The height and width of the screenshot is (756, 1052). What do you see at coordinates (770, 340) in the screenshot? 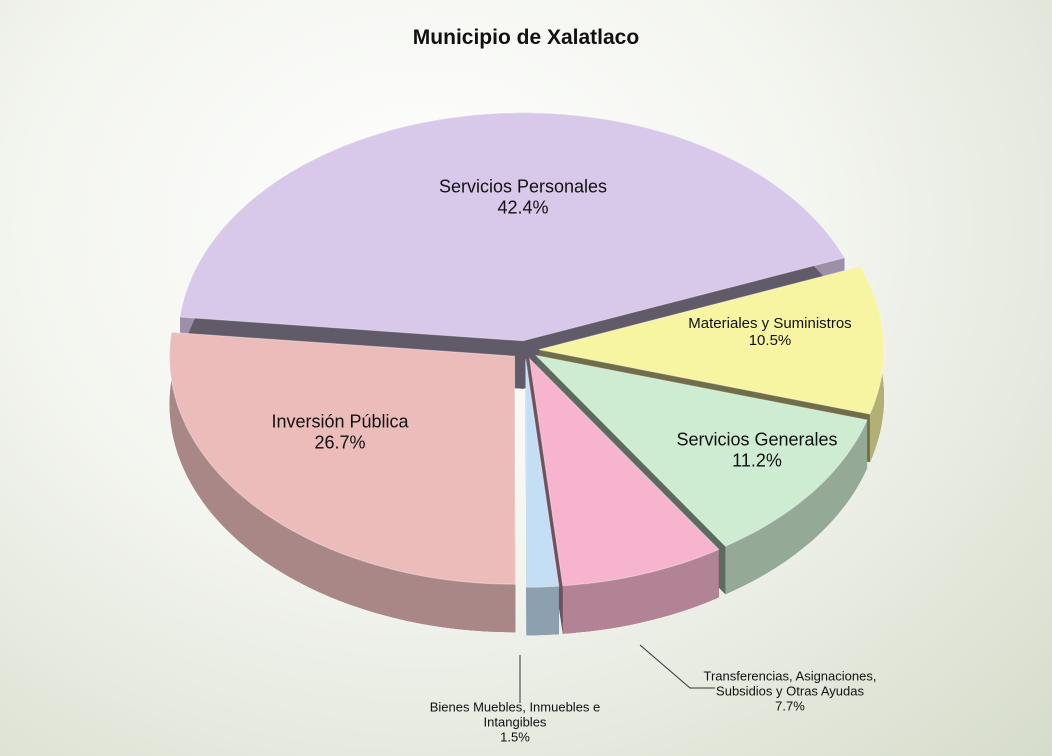
I see `value-label: 10.5%` at bounding box center [770, 340].